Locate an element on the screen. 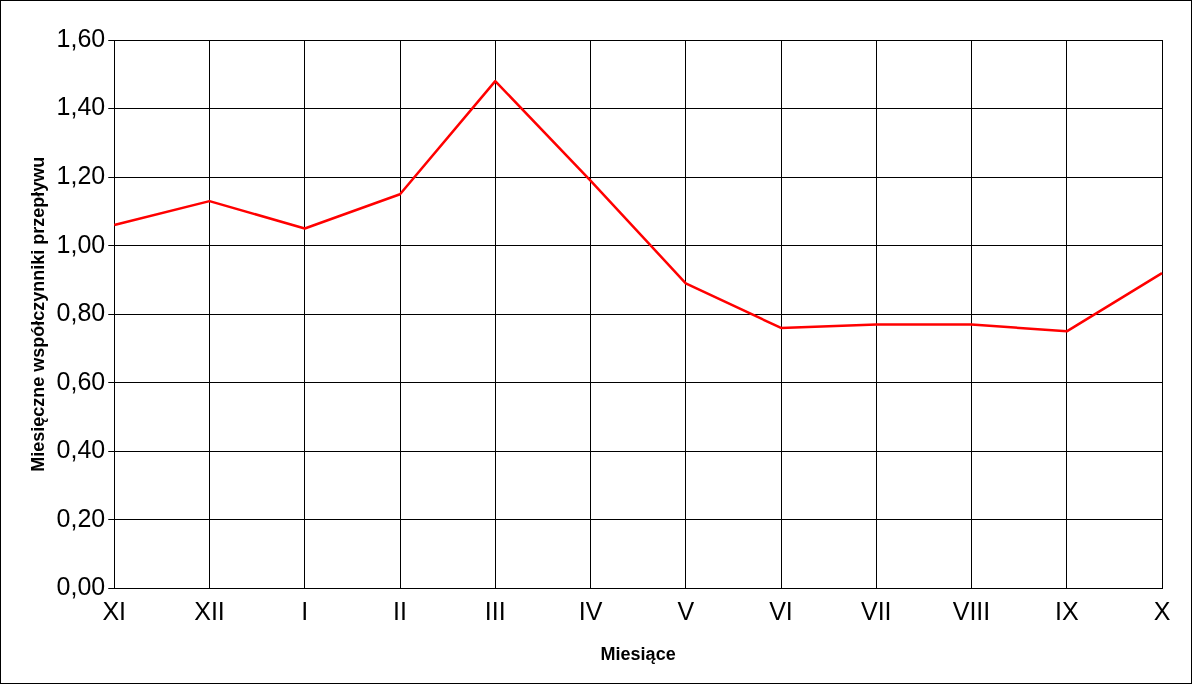  y-tick-label: 0,40 is located at coordinates (81, 449).